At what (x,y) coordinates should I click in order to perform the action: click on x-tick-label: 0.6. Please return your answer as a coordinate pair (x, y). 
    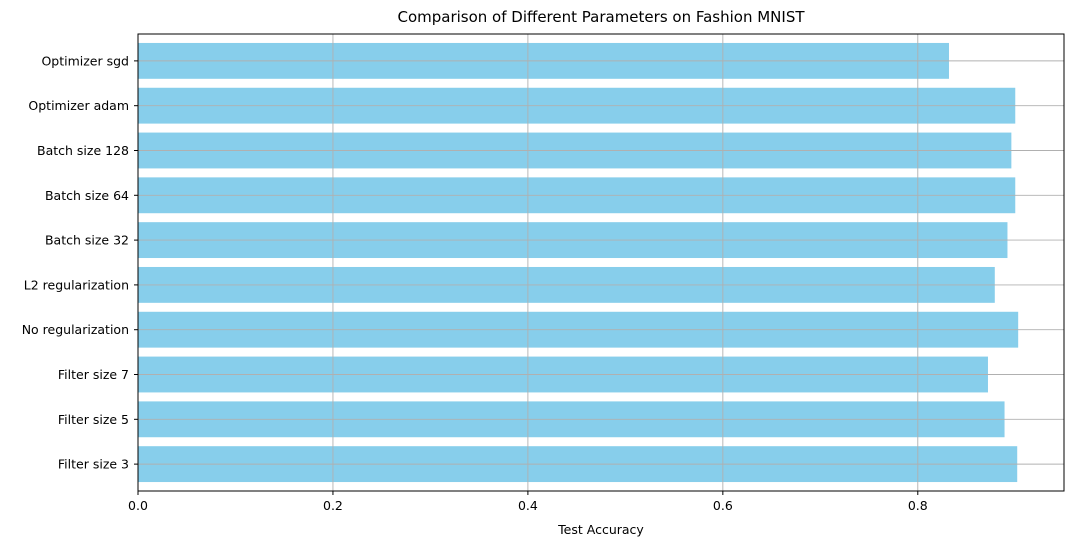
    Looking at the image, I should click on (723, 505).